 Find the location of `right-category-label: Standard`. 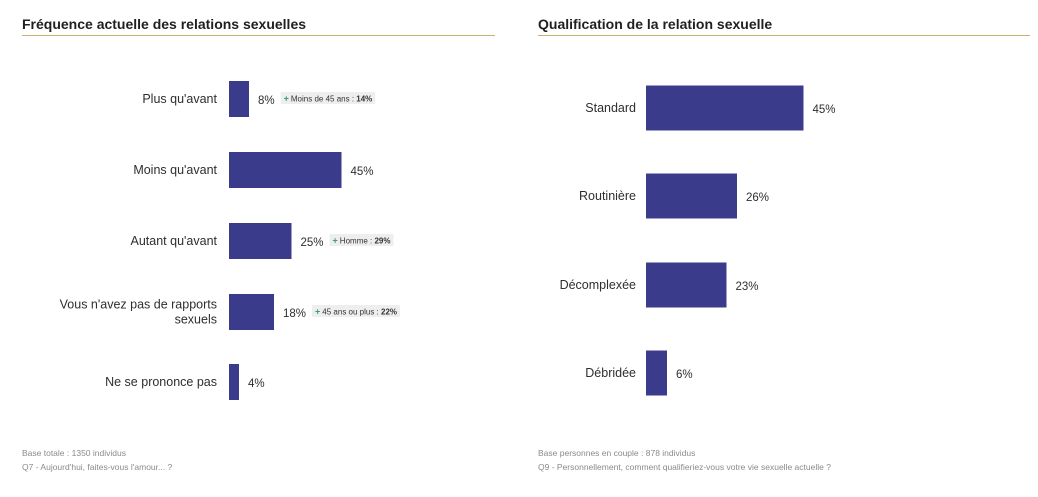

right-category-label: Standard is located at coordinates (610, 108).